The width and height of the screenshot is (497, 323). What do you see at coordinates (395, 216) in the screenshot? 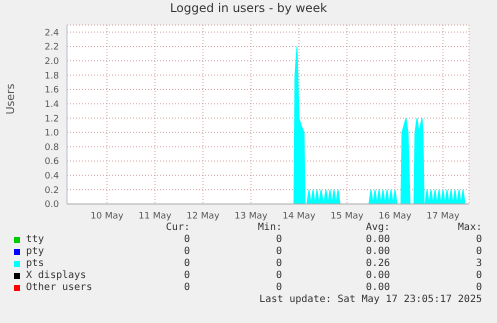
I see `x-tick-label: 16 May` at bounding box center [395, 216].